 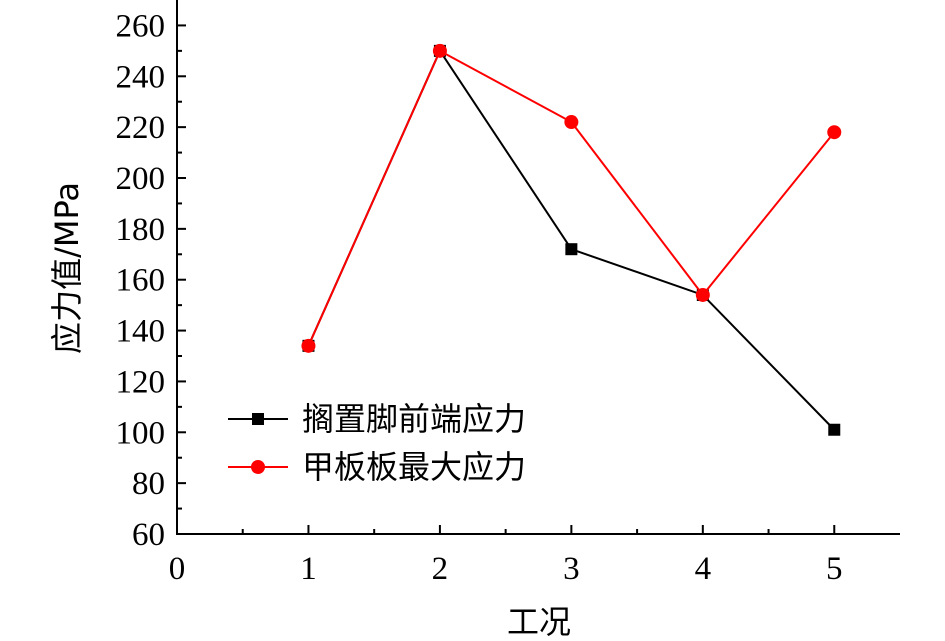 I want to click on y-tick-label: 220, so click(x=141, y=128).